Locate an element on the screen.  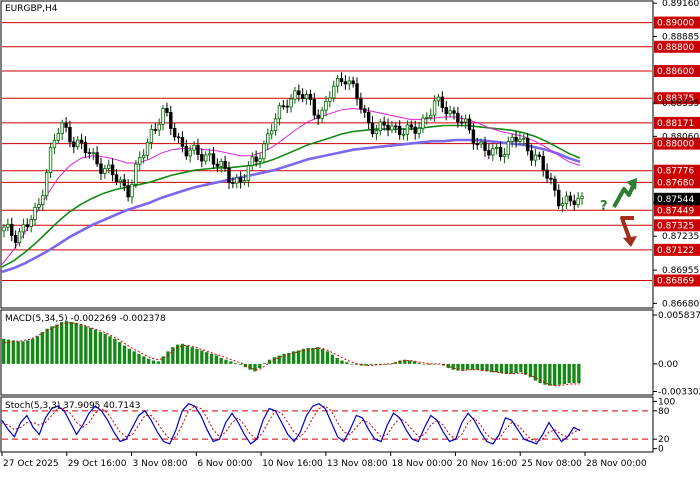
level-label: 0.87449 is located at coordinates (675, 211).